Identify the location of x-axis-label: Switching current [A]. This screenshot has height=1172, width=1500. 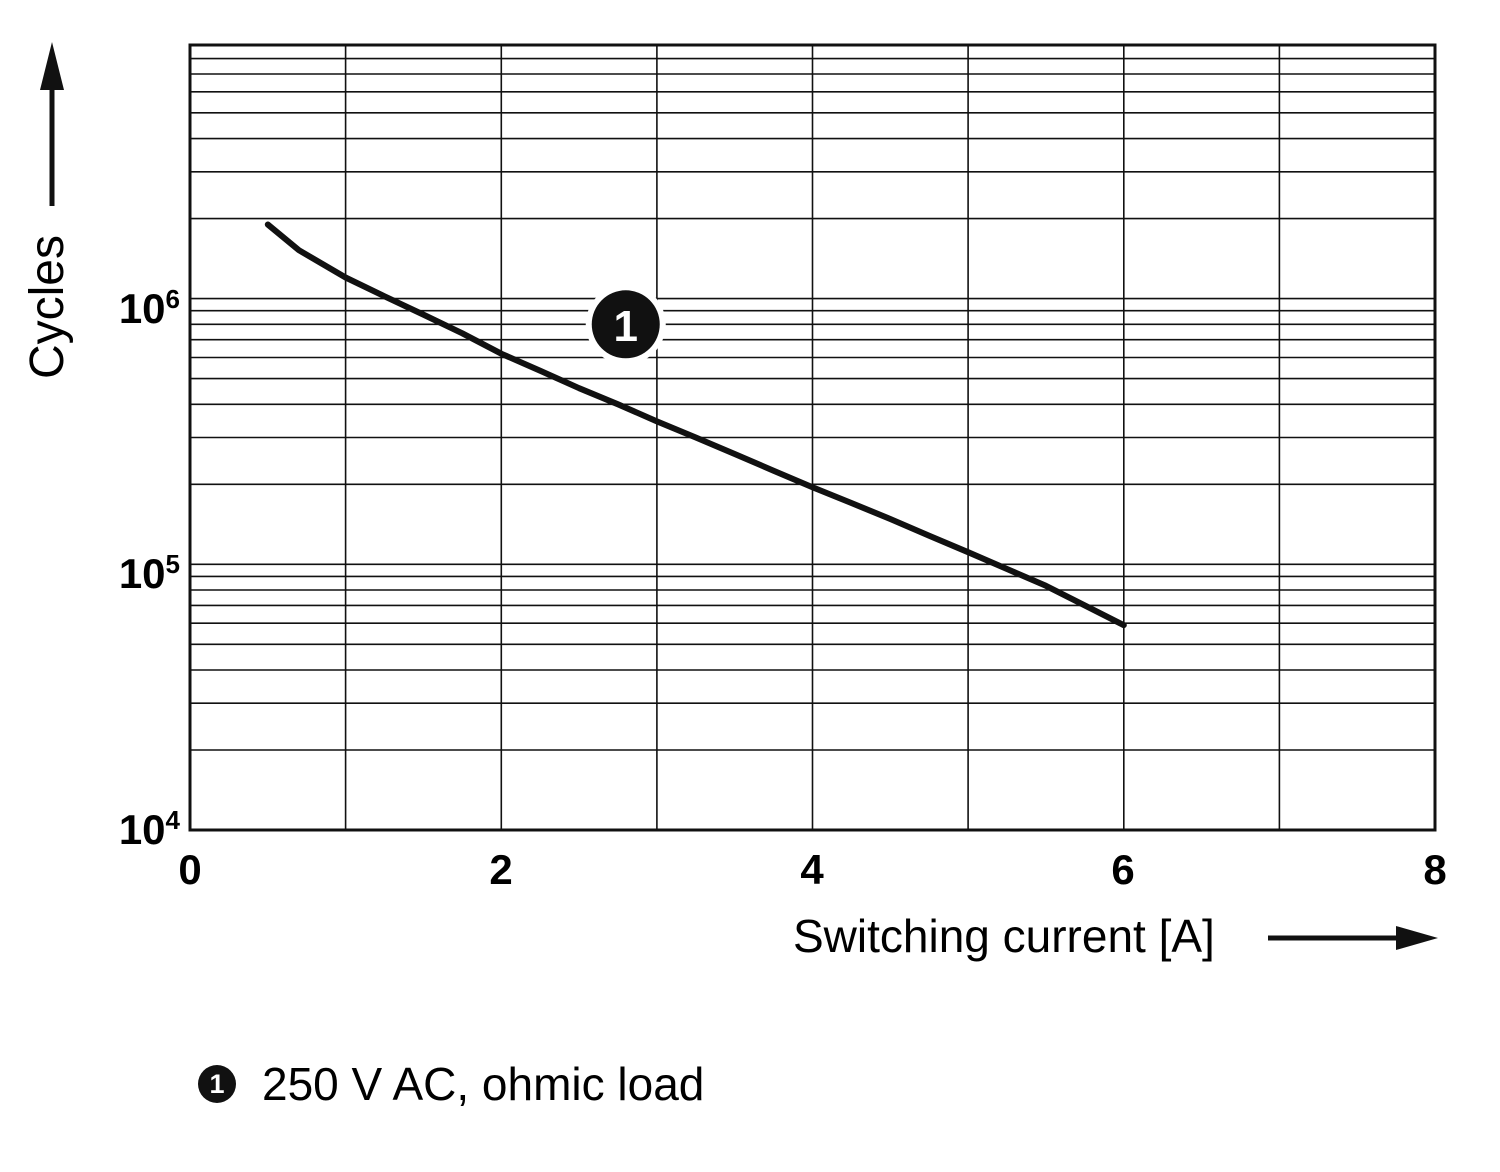
(1004, 936).